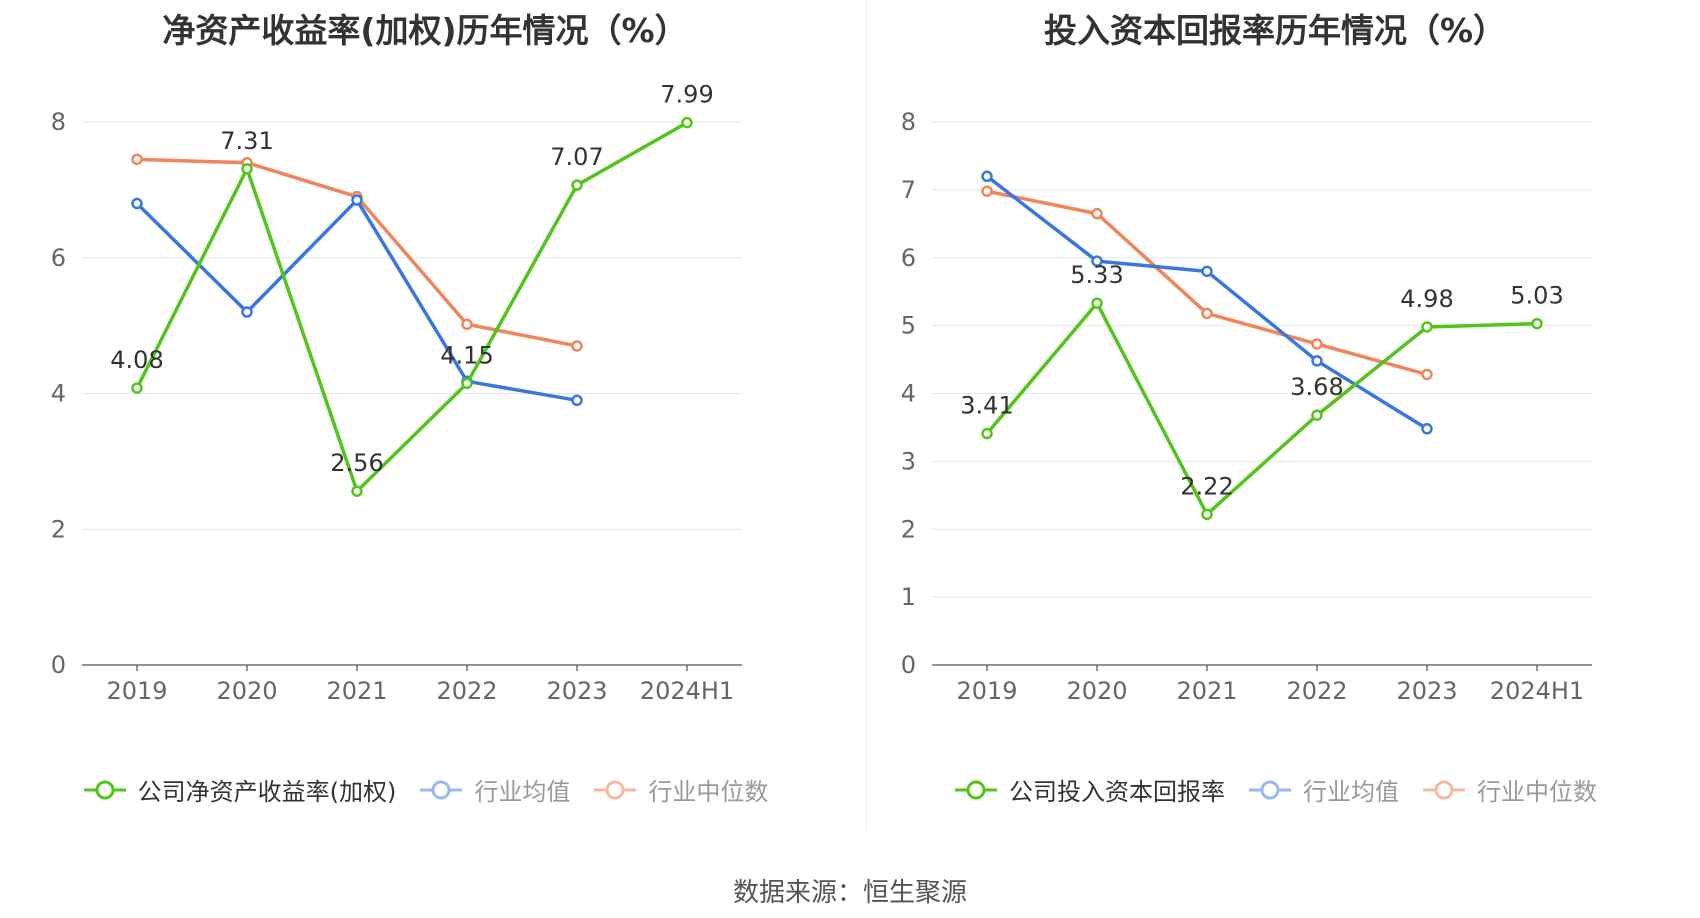 Image resolution: width=1700 pixels, height=918 pixels. What do you see at coordinates (908, 597) in the screenshot?
I see `y-tick-label: 1` at bounding box center [908, 597].